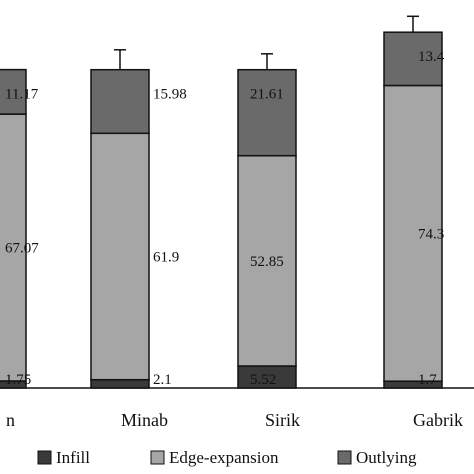 Image resolution: width=474 pixels, height=474 pixels. Describe the element at coordinates (427, 380) in the screenshot. I see `data-label-infill-3: 1.7` at that location.